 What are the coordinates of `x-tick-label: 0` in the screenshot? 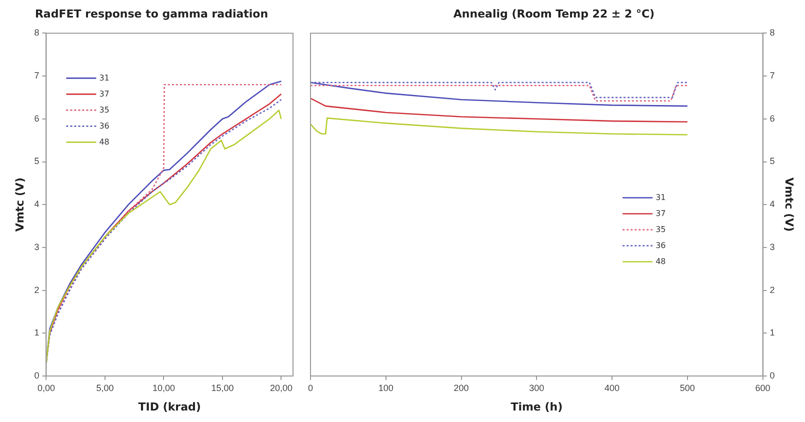 It's located at (311, 387).